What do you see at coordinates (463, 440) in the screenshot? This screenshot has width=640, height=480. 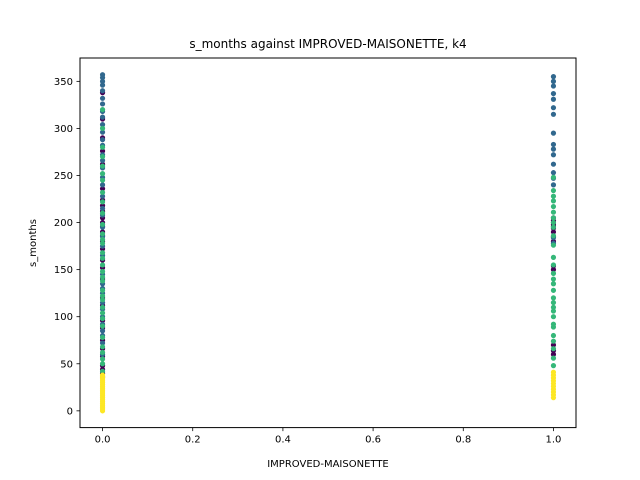 I see `x-tick-label: 0.8` at bounding box center [463, 440].